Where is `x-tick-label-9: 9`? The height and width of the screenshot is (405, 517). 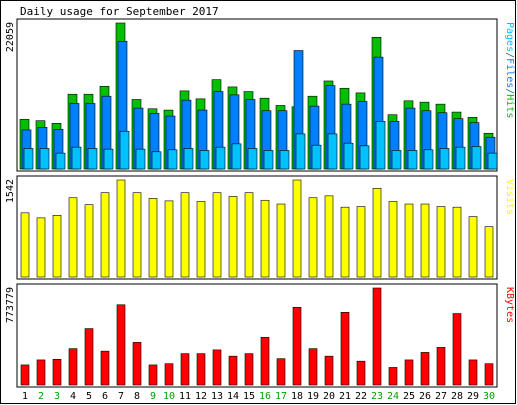 x-tick-label-9: 9 is located at coordinates (153, 396).